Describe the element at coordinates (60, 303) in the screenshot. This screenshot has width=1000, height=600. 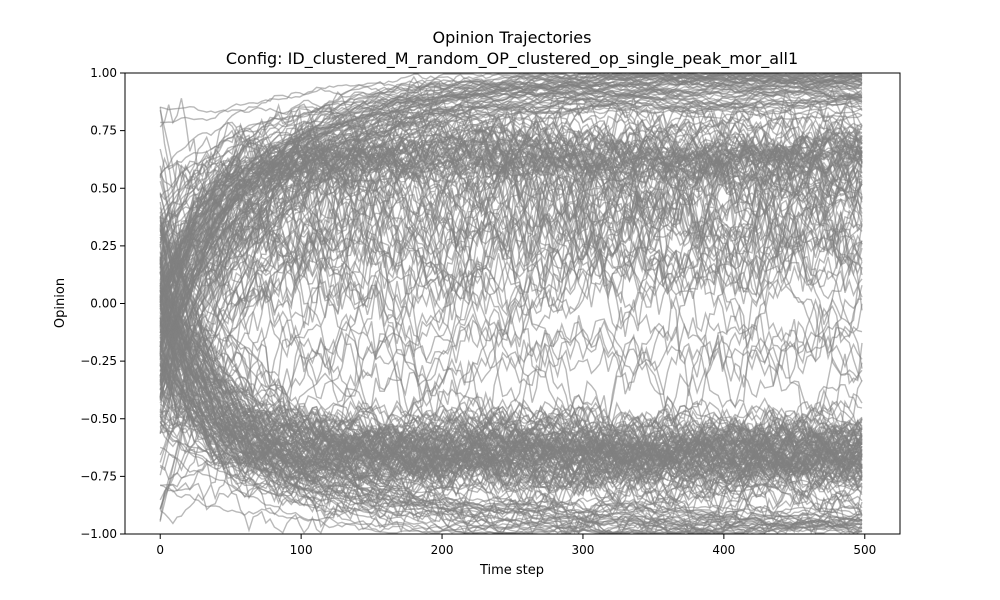
I see `y-axis-label: Opinion` at that location.